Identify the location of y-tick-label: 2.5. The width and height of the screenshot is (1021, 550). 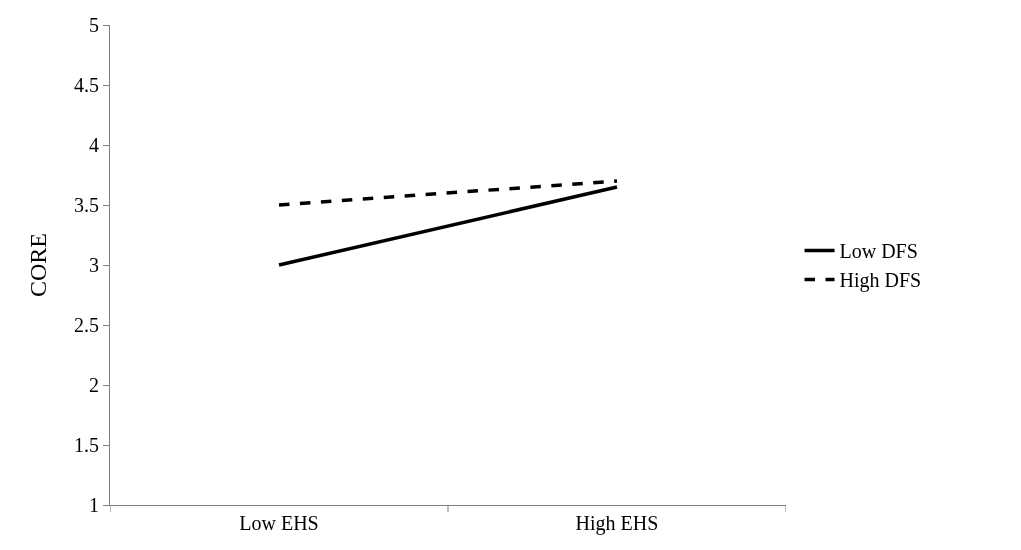
(86, 325).